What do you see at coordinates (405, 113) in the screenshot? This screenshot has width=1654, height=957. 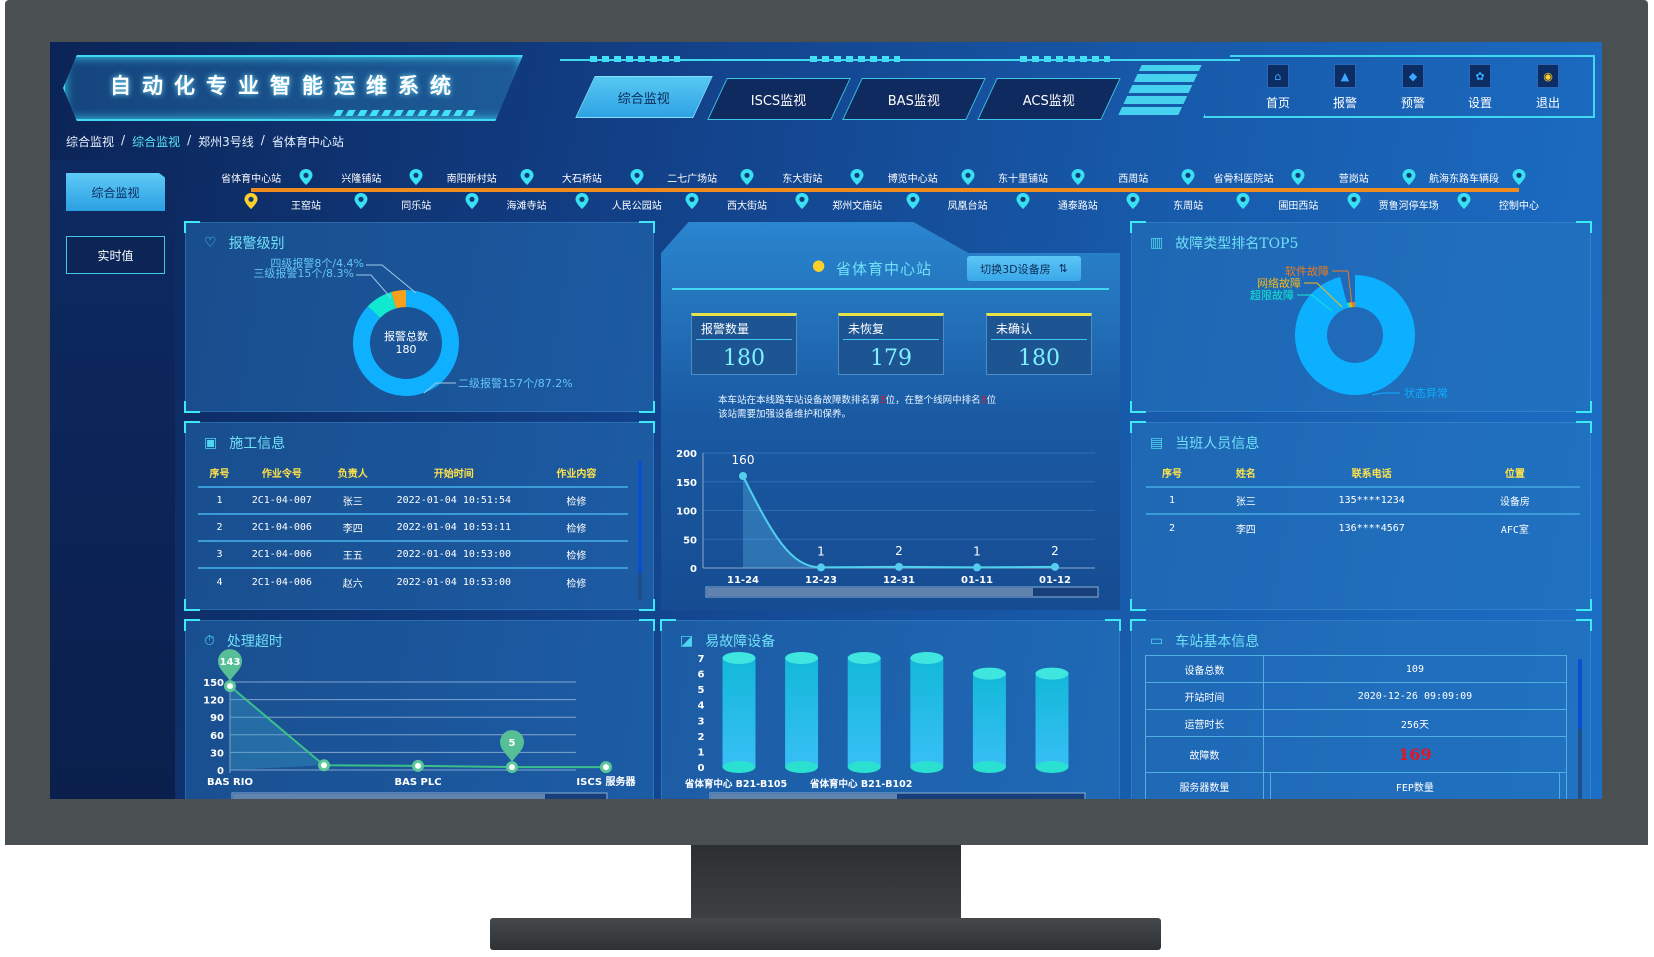 I see `header-decoration` at bounding box center [405, 113].